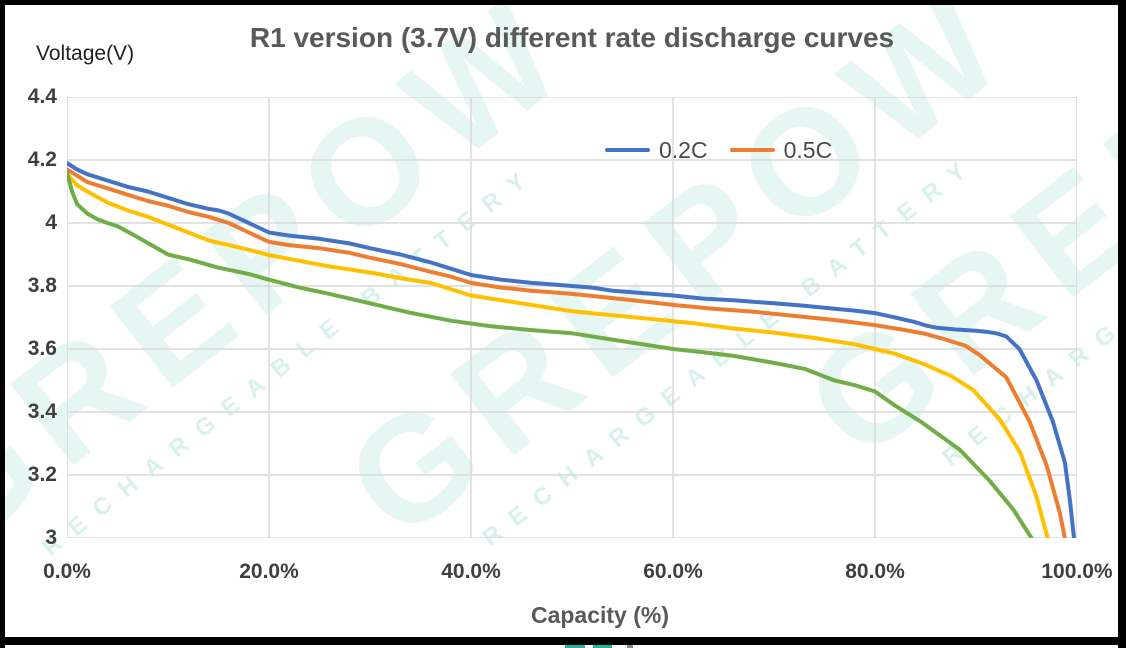  Describe the element at coordinates (42, 159) in the screenshot. I see `y-tick-label: 4.2` at that location.